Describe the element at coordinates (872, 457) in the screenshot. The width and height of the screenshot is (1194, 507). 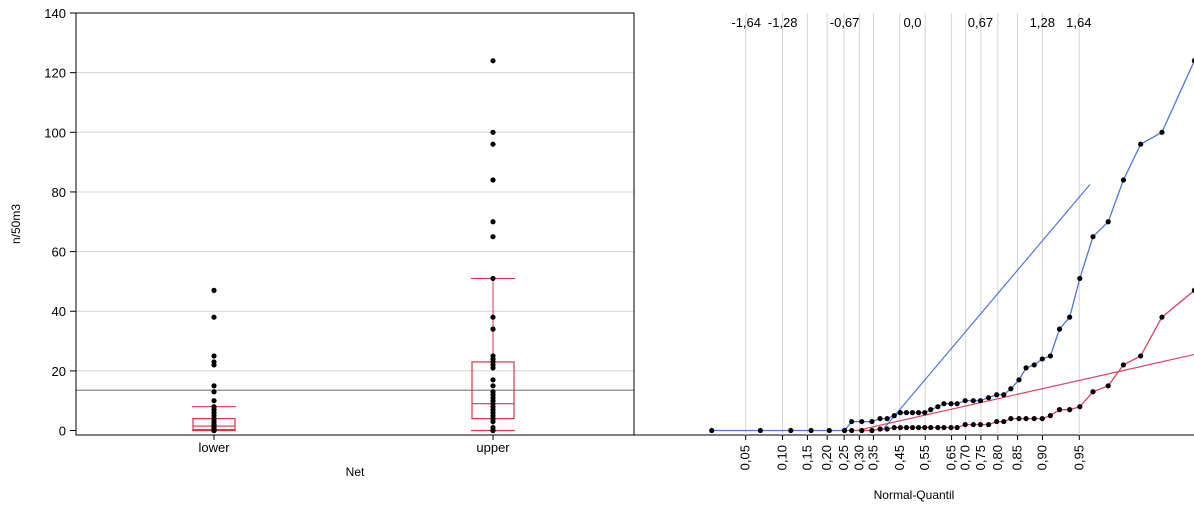
I see `prob-tick-label: 0,35` at that location.